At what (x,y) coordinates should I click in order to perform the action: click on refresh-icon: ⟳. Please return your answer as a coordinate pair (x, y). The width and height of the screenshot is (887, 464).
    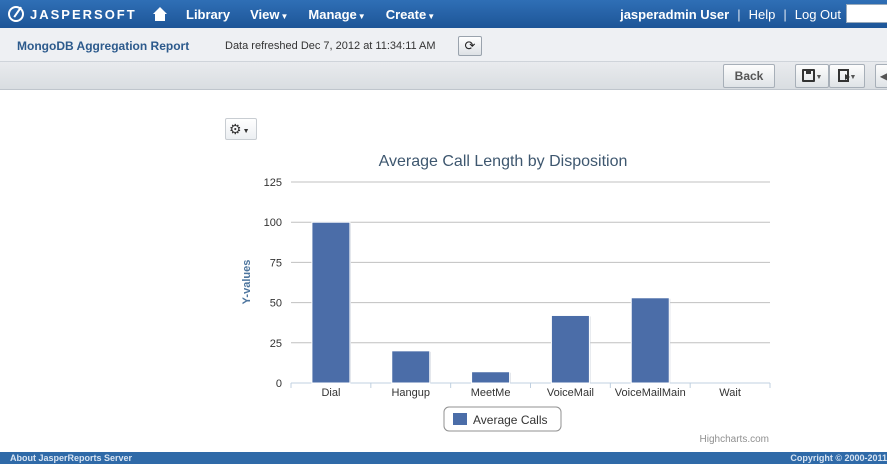
    Looking at the image, I should click on (470, 45).